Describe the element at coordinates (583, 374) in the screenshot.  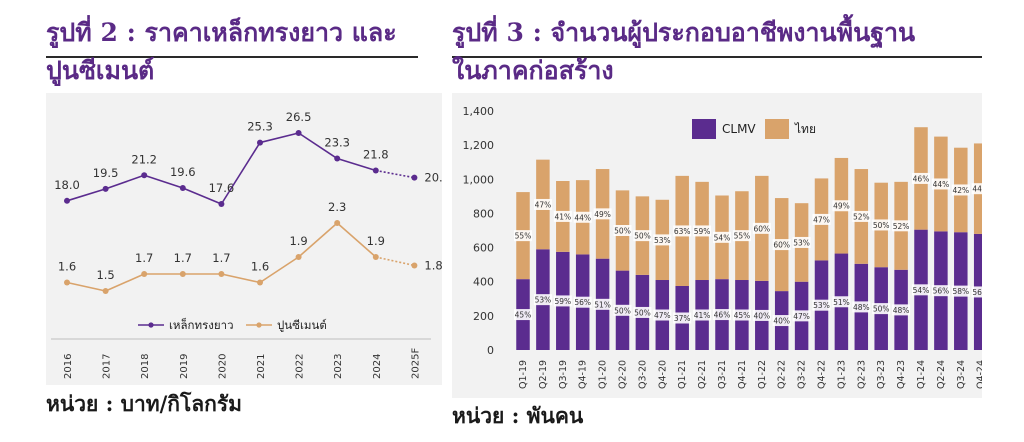
I see `x-tick-label: Q4-19` at that location.